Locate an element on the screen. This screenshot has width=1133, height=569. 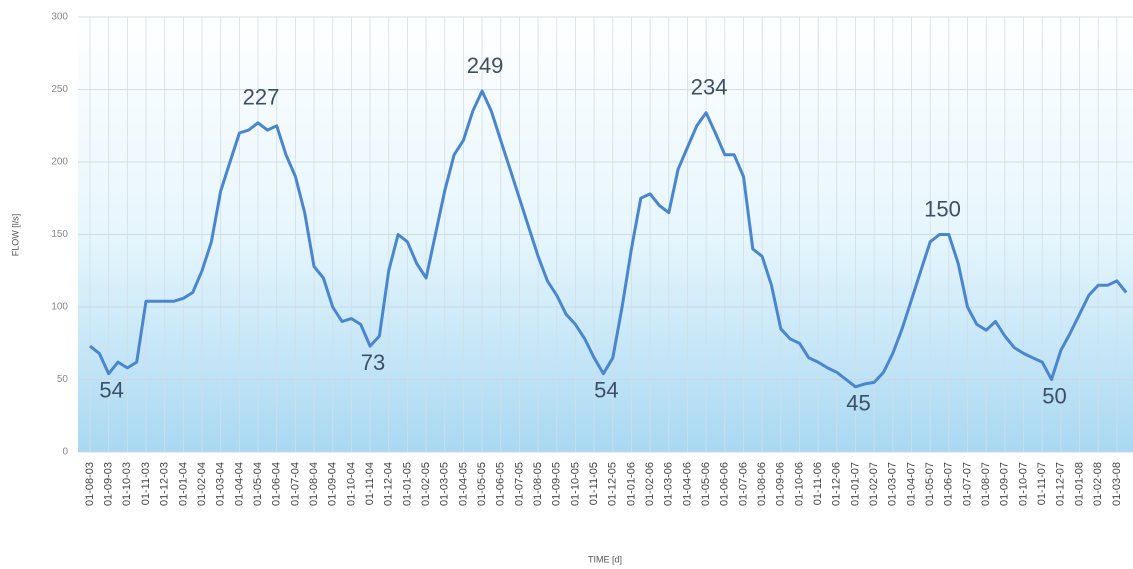
x-tick-label: 01-10-05 is located at coordinates (575, 484).